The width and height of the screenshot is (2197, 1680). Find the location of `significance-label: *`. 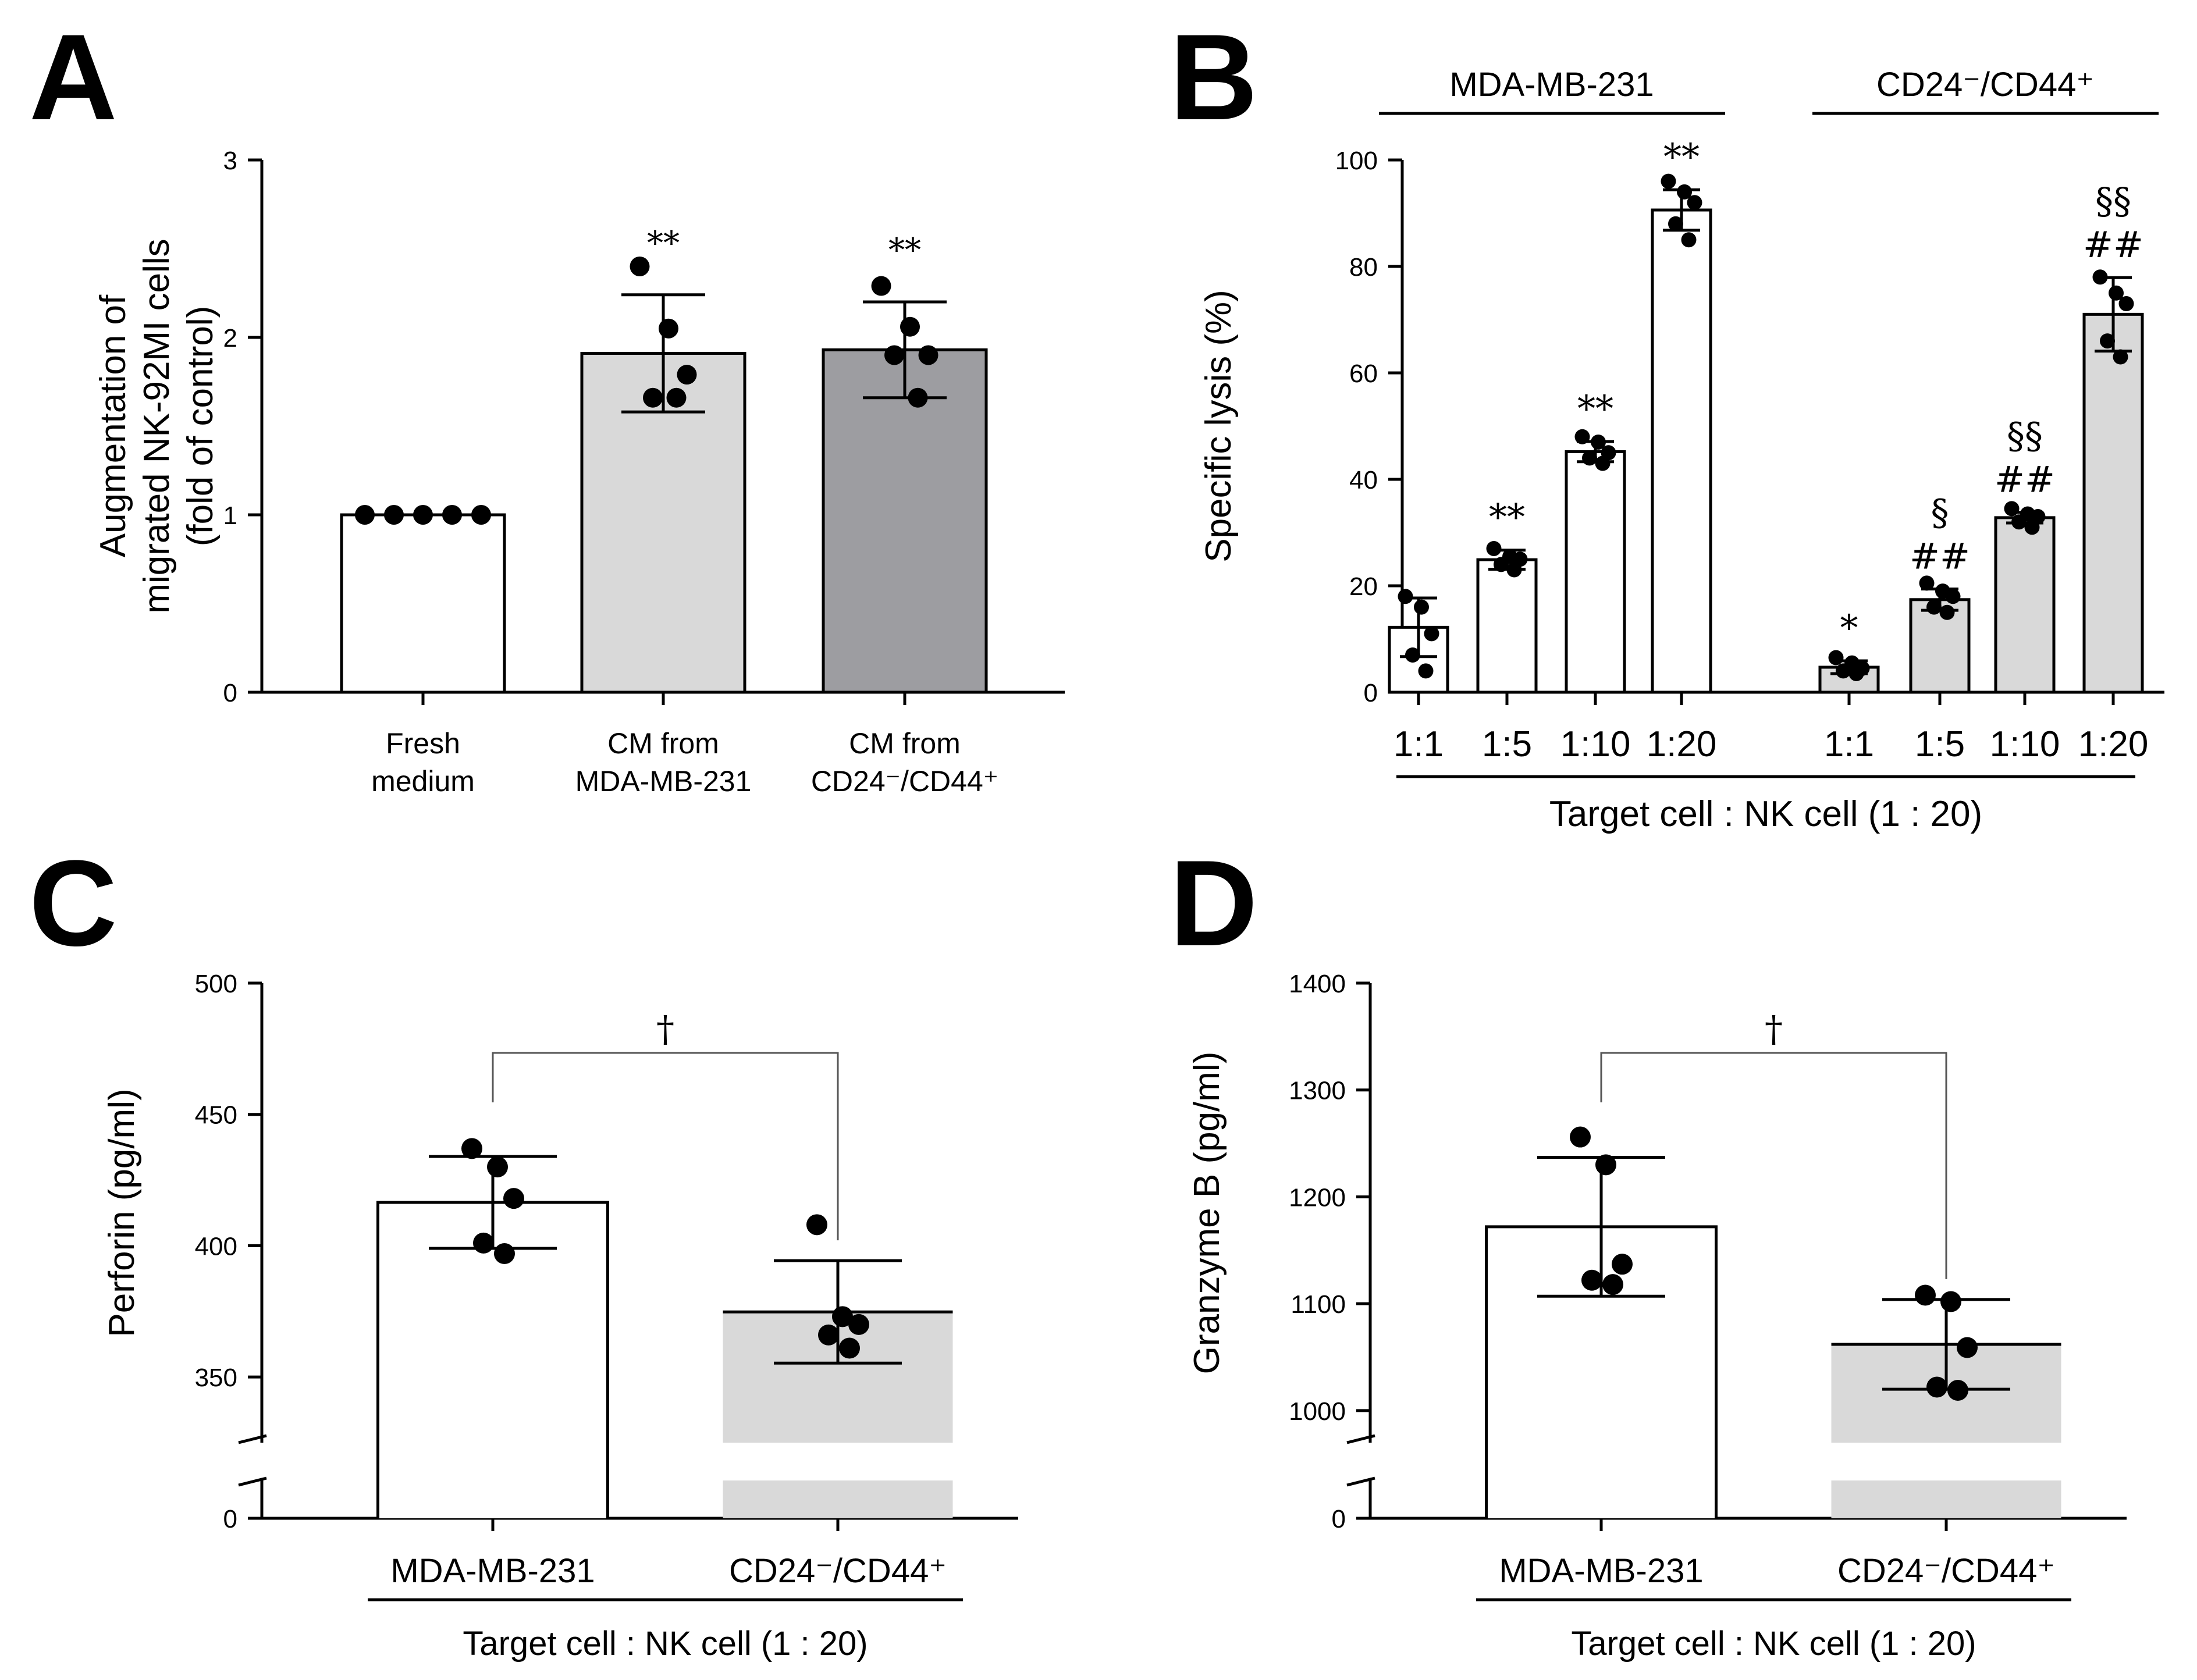

significance-label: * is located at coordinates (1849, 628).